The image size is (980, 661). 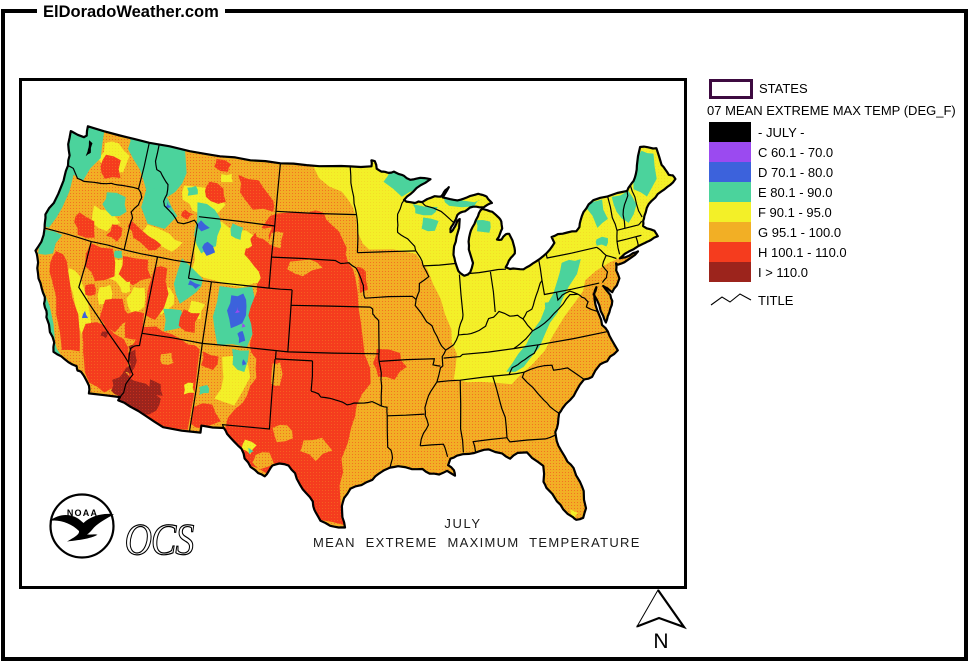 What do you see at coordinates (731, 89) in the screenshot?
I see `states-swatch` at bounding box center [731, 89].